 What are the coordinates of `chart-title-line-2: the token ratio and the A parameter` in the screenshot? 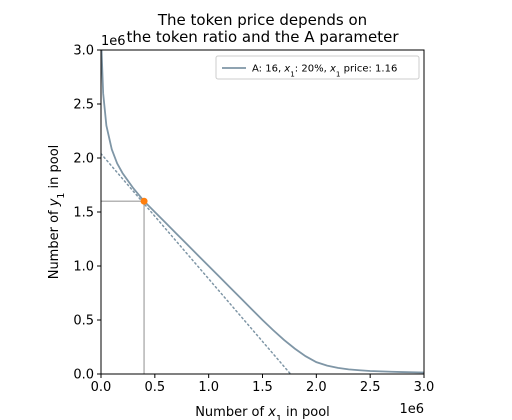 It's located at (262, 37).